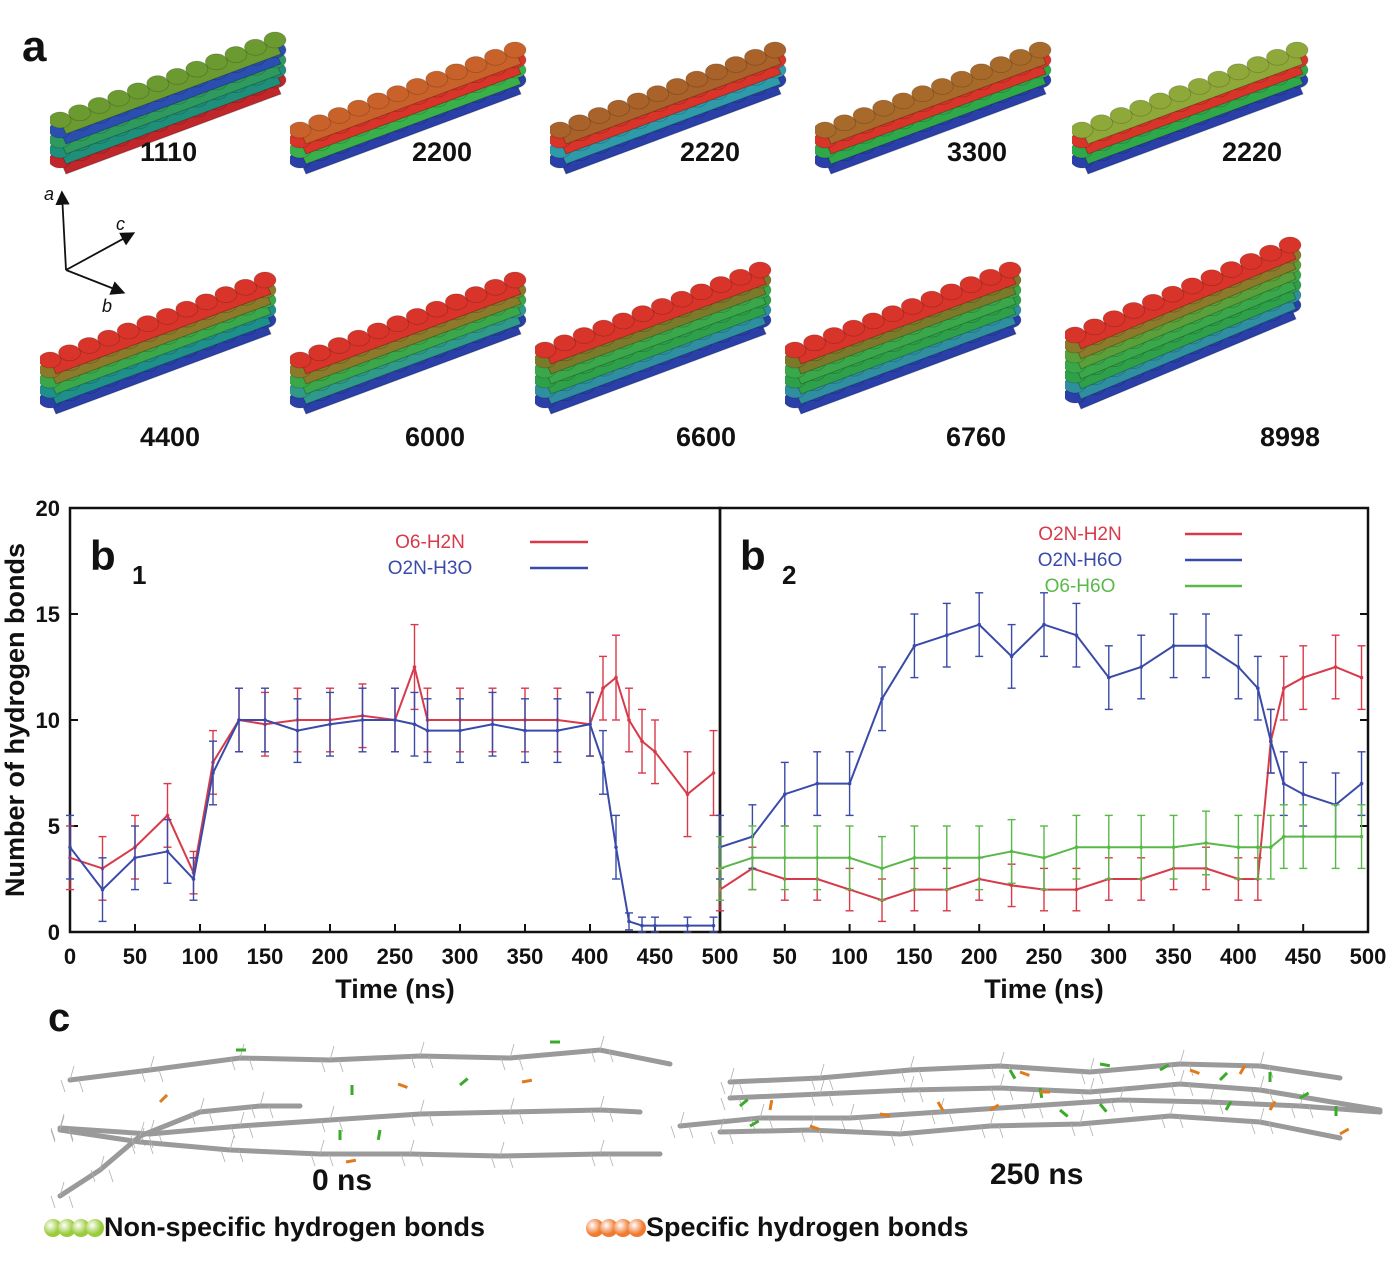 Image resolution: width=1397 pixels, height=1276 pixels. Describe the element at coordinates (120, 224) in the screenshot. I see `axis-c-label: c` at that location.